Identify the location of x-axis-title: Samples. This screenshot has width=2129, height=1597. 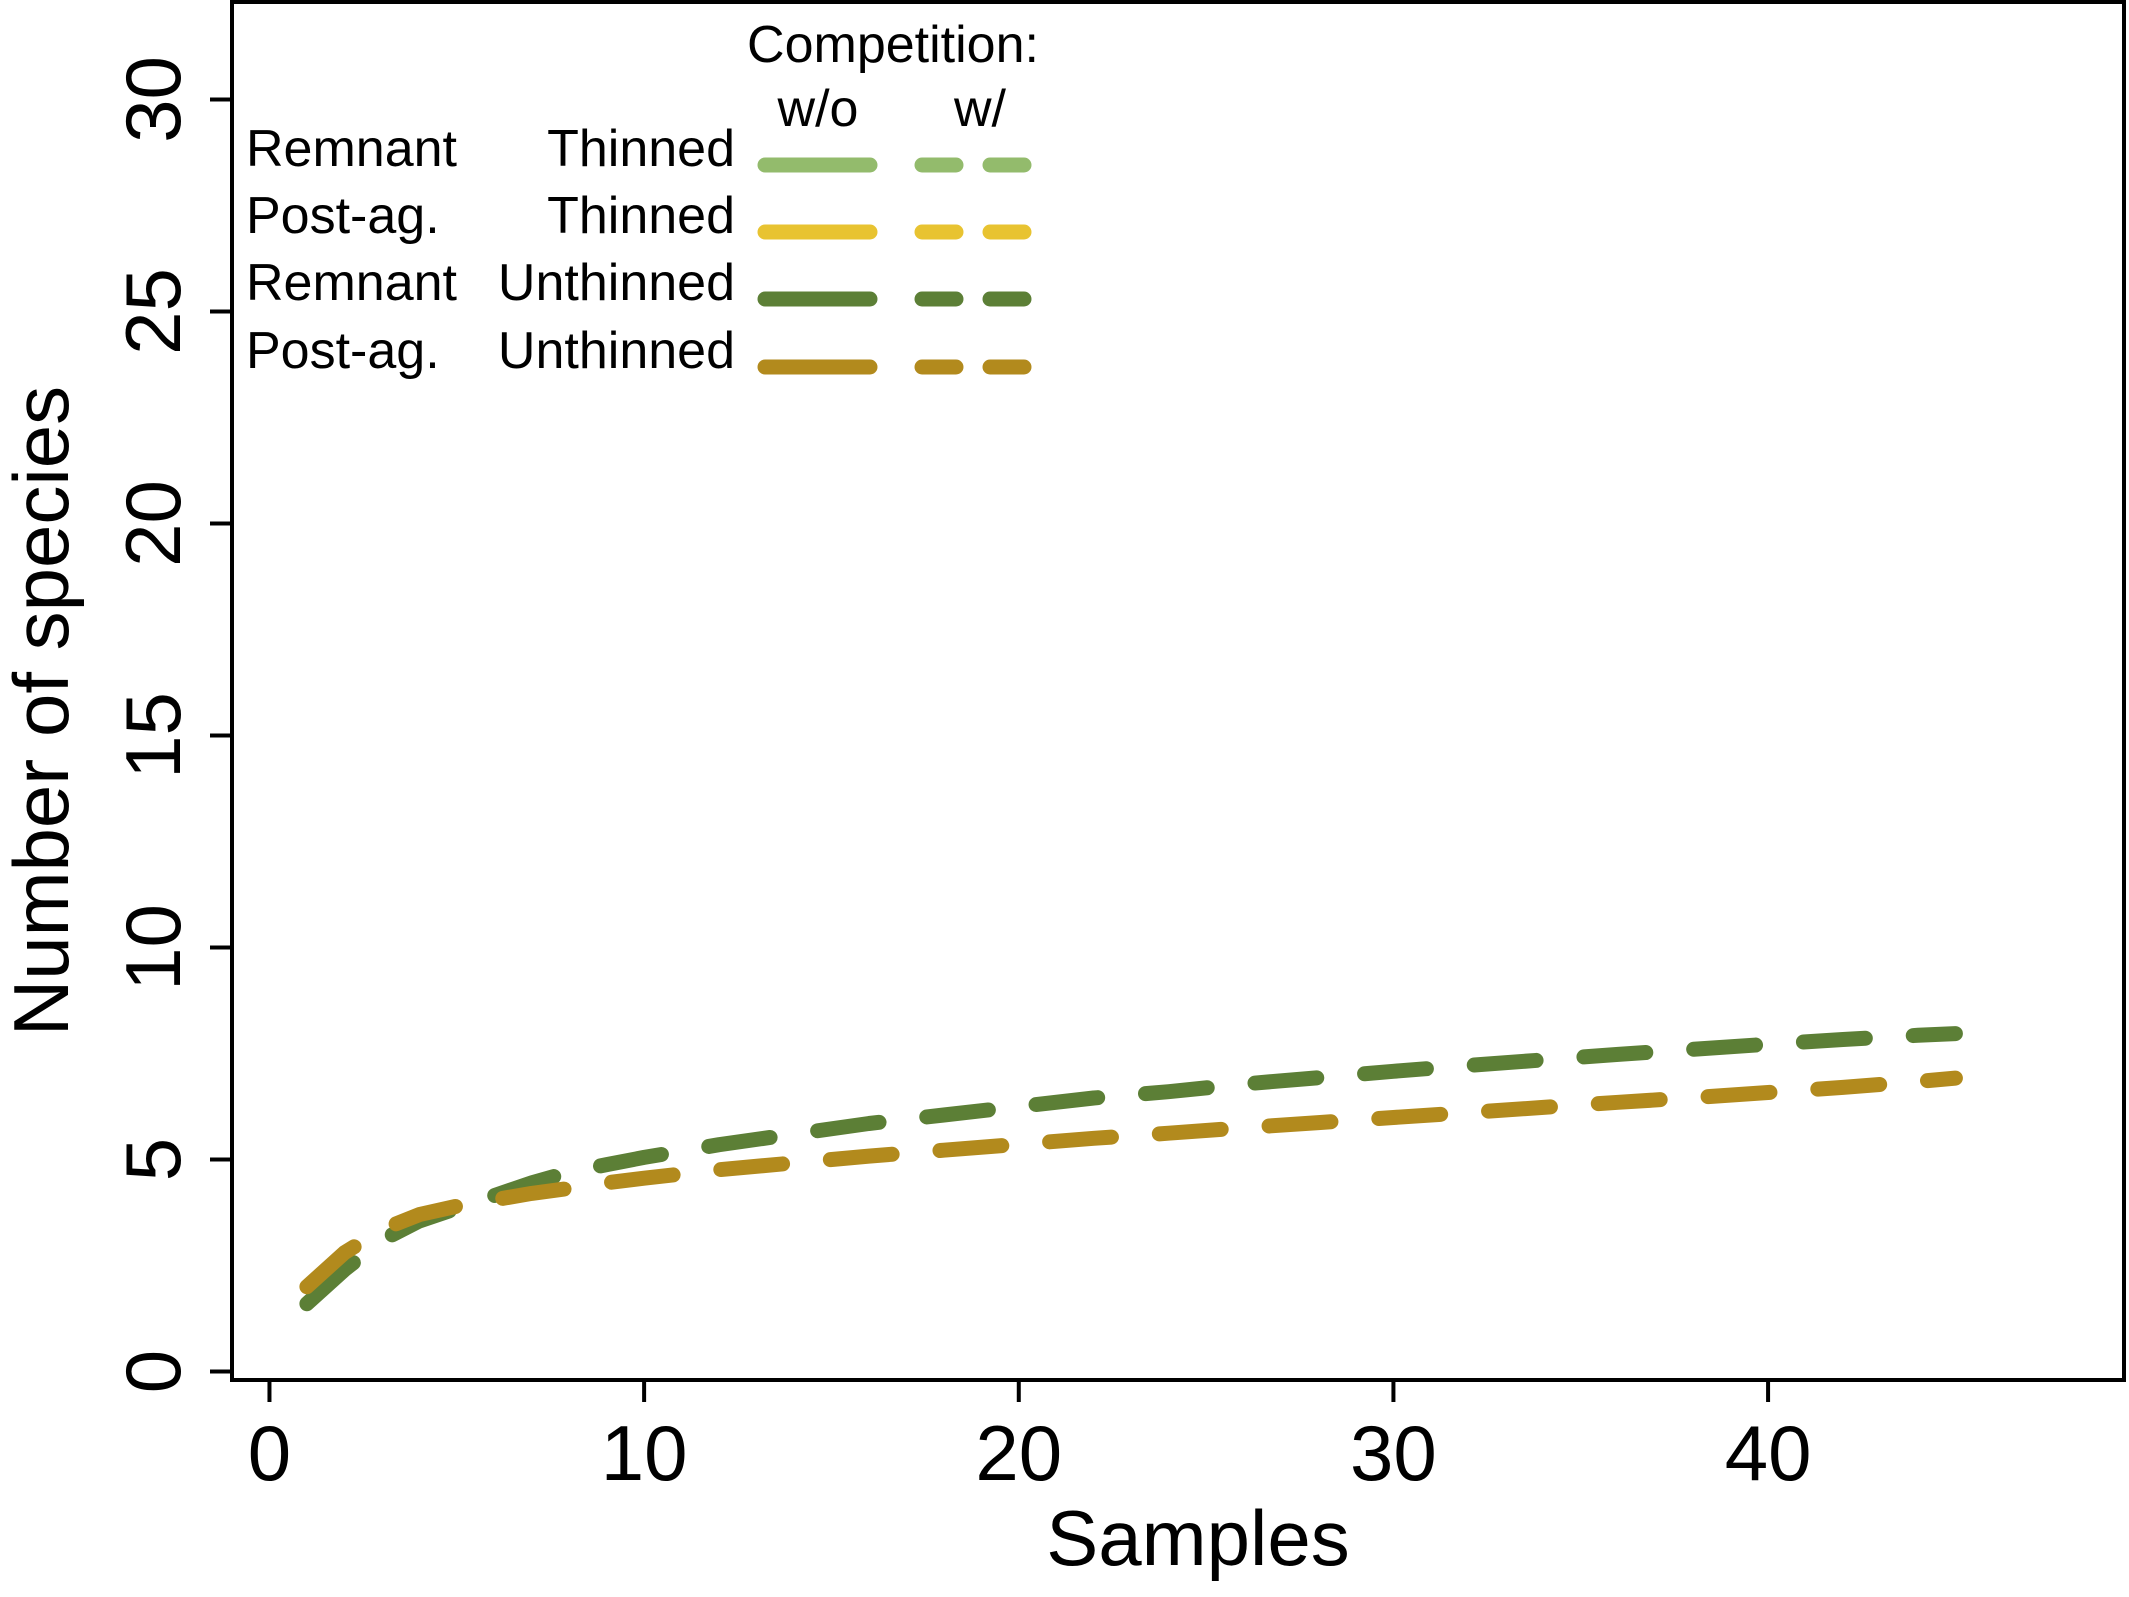
(1197, 1538).